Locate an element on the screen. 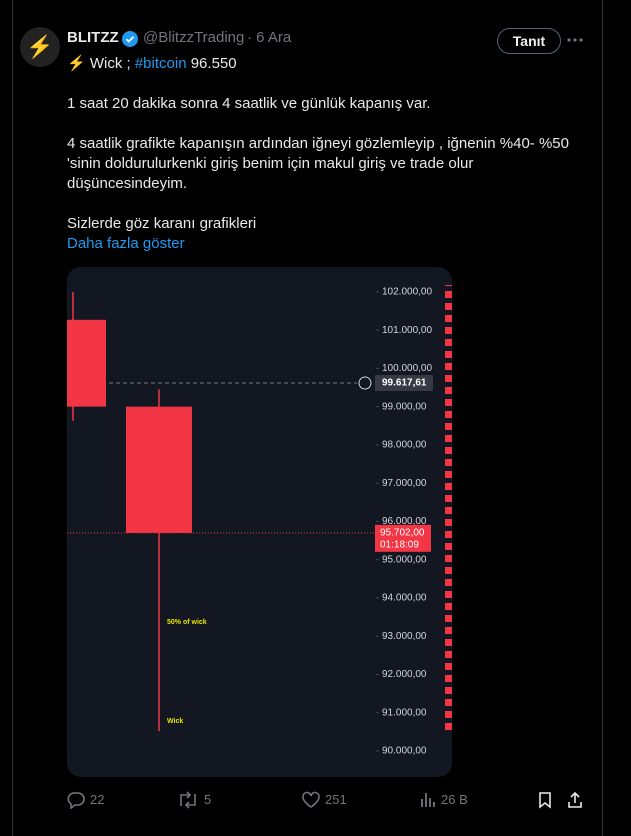 The image size is (631, 836). annotation: Wick is located at coordinates (175, 721).